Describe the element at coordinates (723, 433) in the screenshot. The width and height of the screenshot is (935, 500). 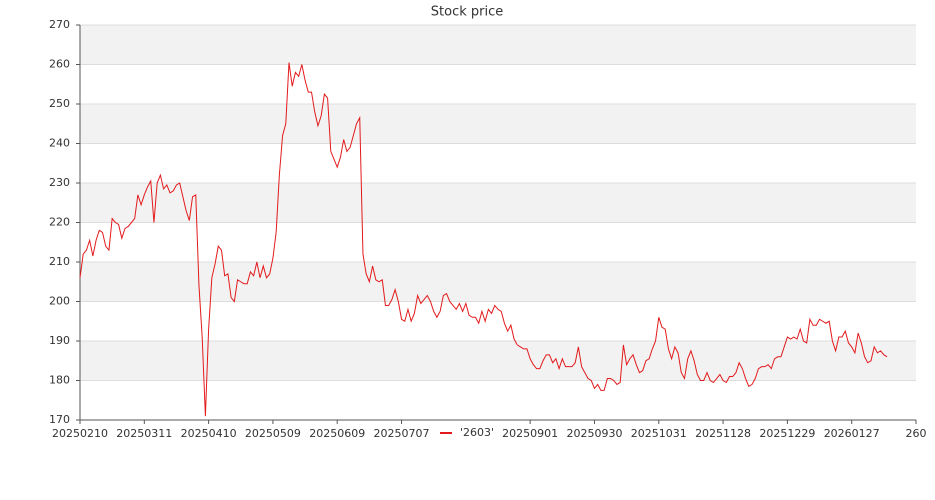
I see `x-tick-label: 20251128` at that location.